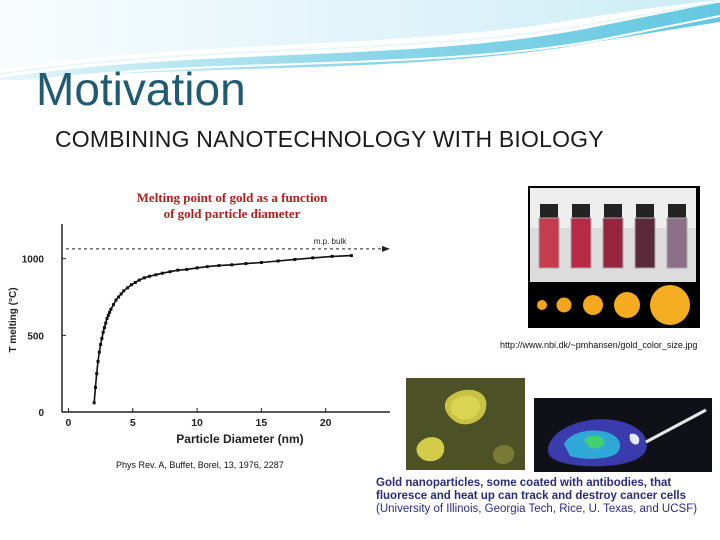  What do you see at coordinates (623, 435) in the screenshot?
I see `mouse-imaging-photo` at bounding box center [623, 435].